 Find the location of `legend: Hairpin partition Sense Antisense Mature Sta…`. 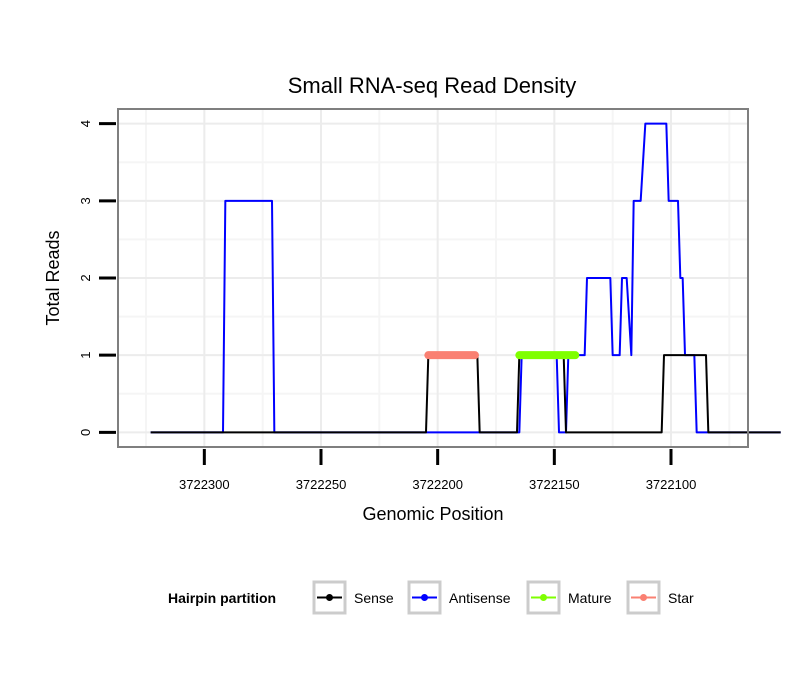

legend: Hairpin partition Sense Antisense Mature Sta… is located at coordinates (431, 597).